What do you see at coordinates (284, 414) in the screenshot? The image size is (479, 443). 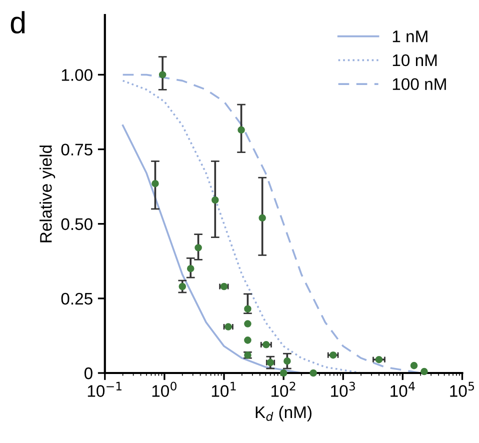 I see `x-axis-title: K$_{d}$ (nM)` at bounding box center [284, 414].